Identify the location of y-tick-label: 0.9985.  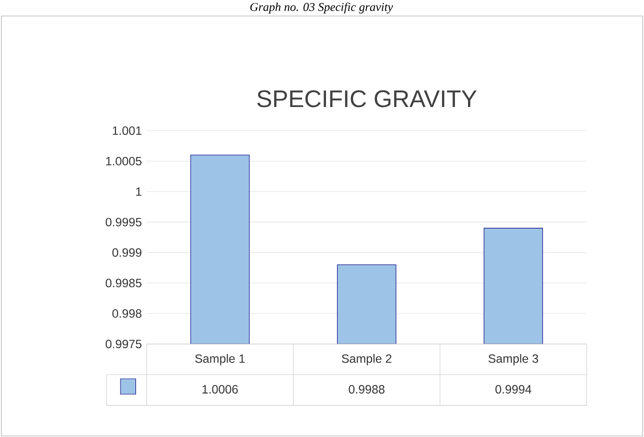
(124, 283).